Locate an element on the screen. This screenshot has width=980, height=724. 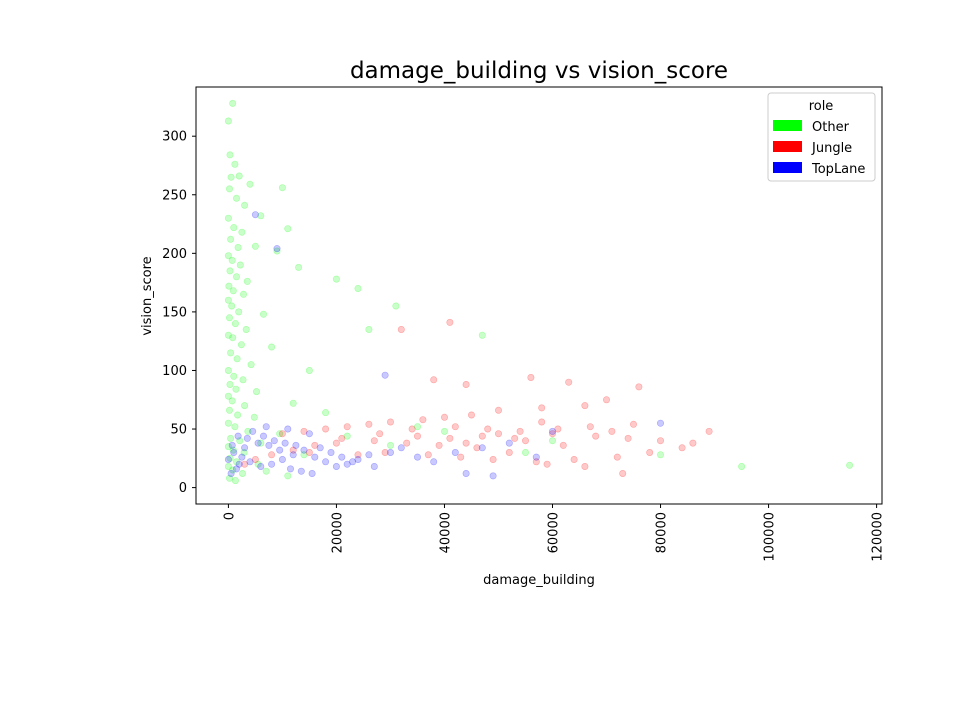
y-axis-ticks: 0 50 100 150 200 250 300 is located at coordinates (179, 313).